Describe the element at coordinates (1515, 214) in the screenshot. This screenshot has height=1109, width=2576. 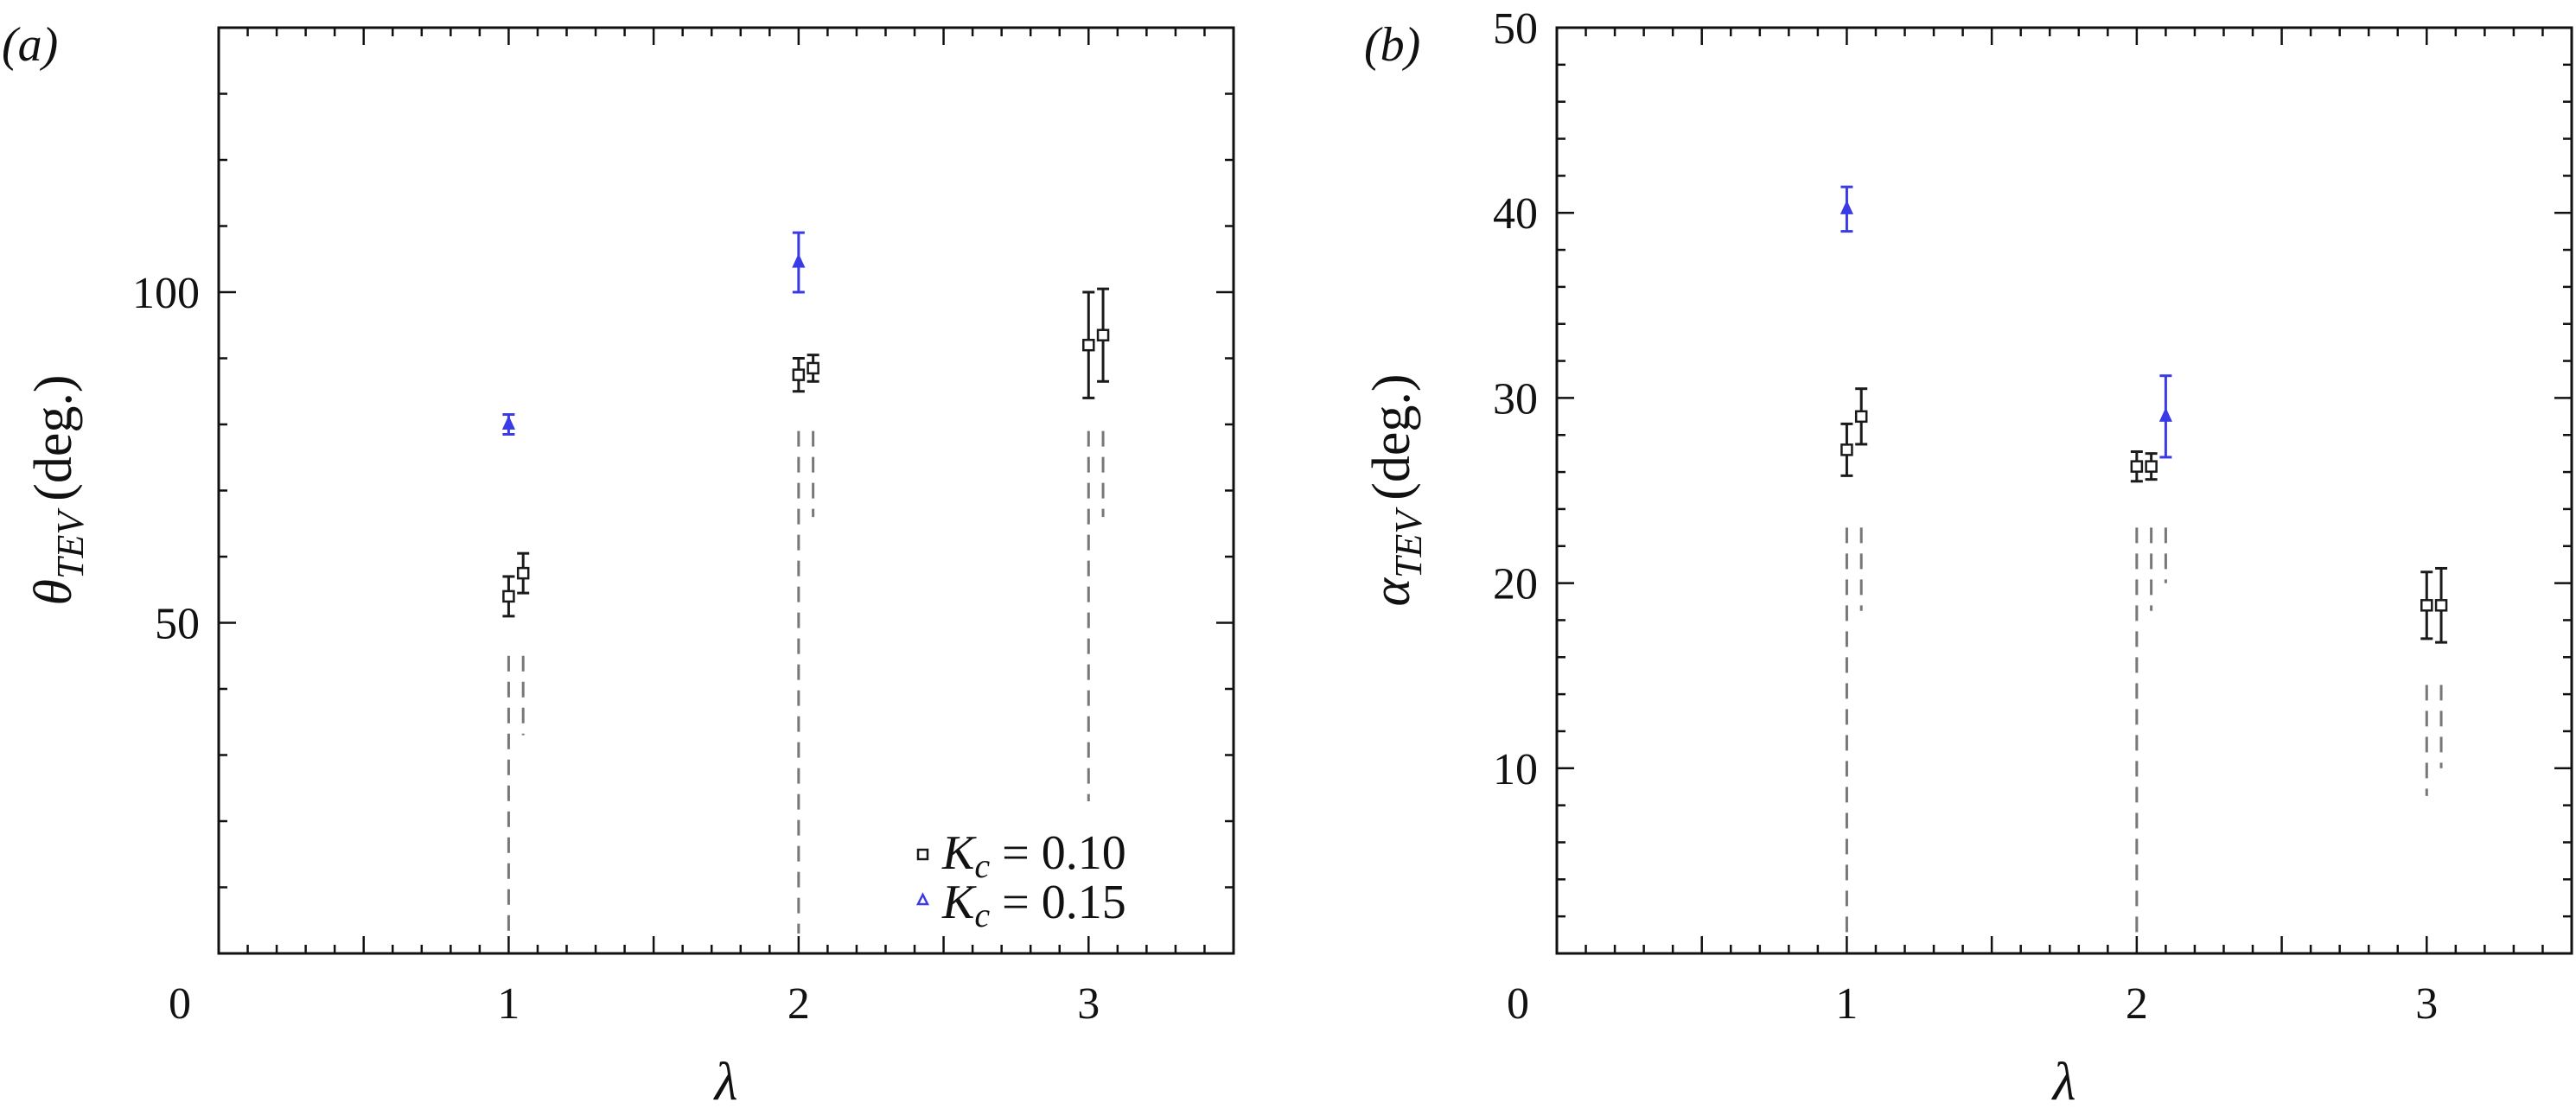
I see `y-tick-label: 40` at that location.